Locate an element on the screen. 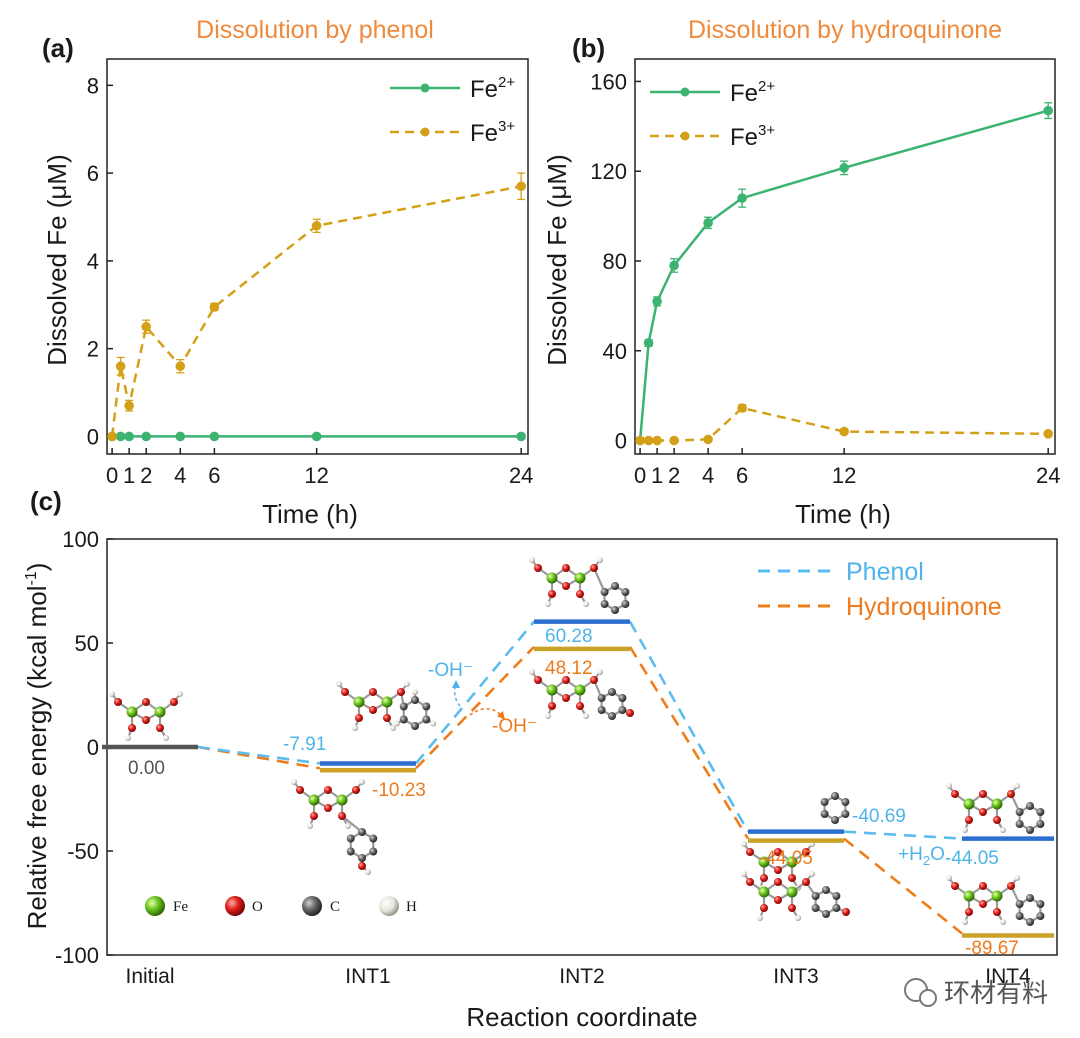  x-tick-label: 0 is located at coordinates (640, 475).